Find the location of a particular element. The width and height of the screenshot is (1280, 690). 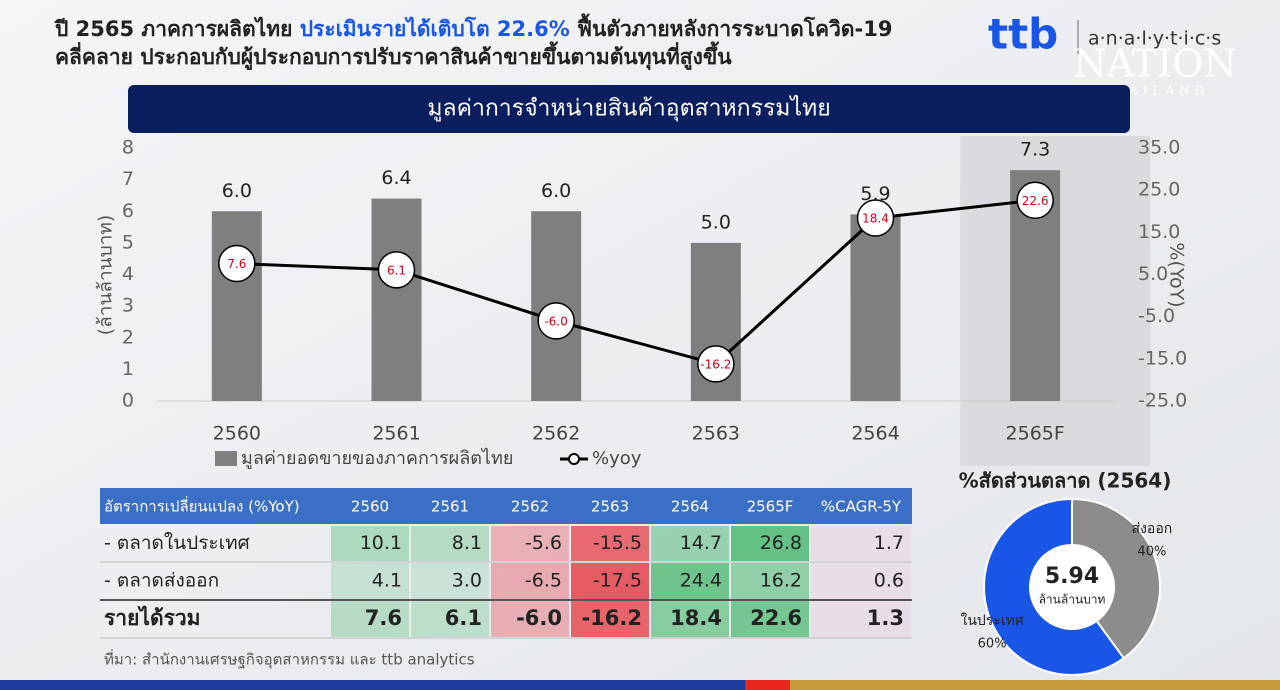

line-label: 18.4 is located at coordinates (875, 218).